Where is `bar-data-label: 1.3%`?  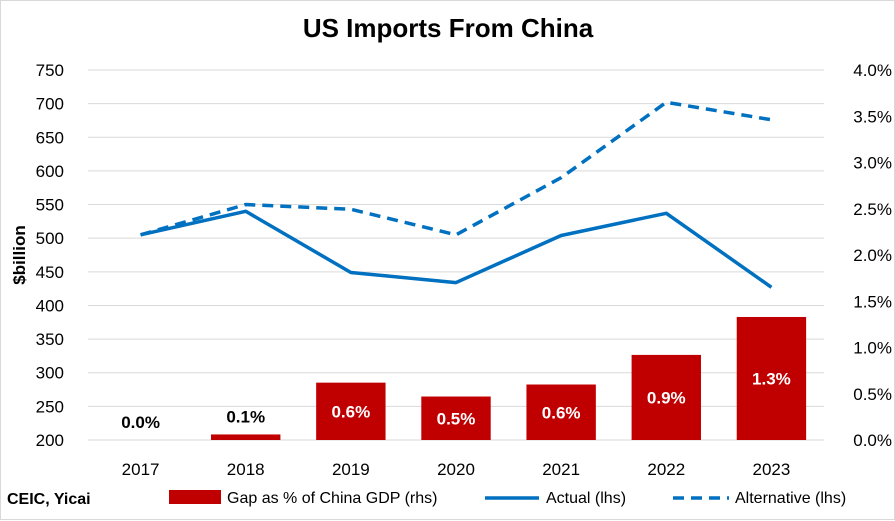
bar-data-label: 1.3% is located at coordinates (771, 378).